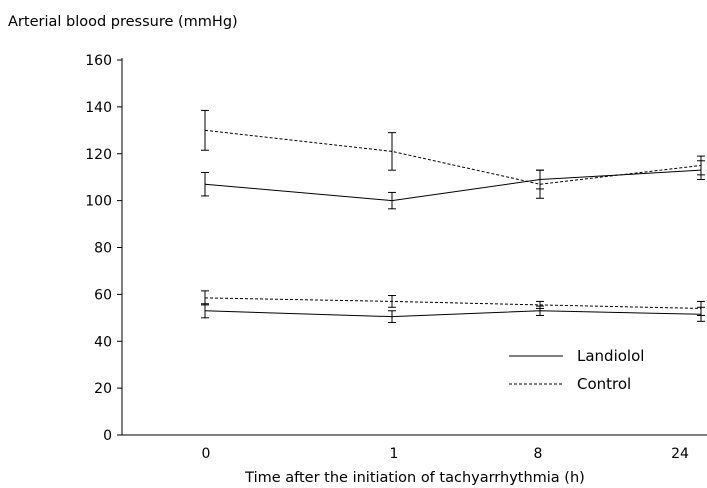 The height and width of the screenshot is (488, 707). What do you see at coordinates (576, 356) in the screenshot?
I see `legend-item-landiolol: Landiolol` at bounding box center [576, 356].